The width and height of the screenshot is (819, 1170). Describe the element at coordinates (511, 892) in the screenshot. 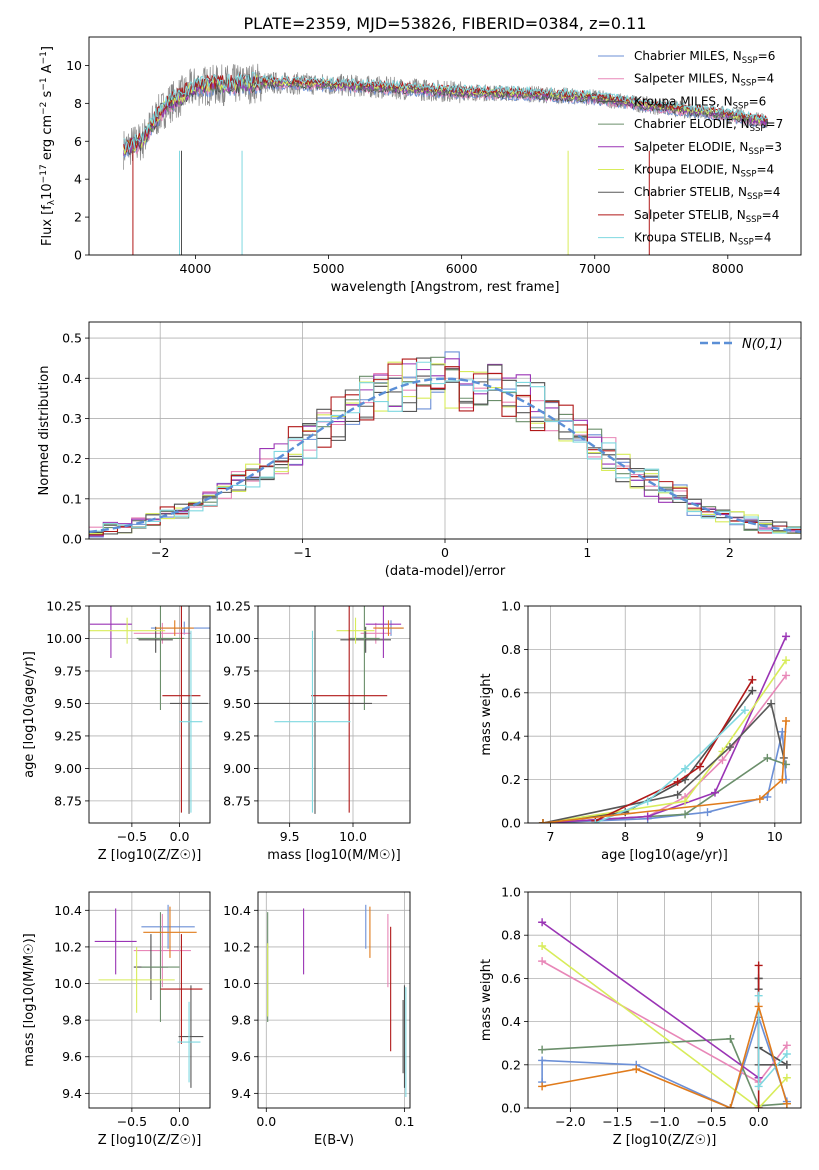

I see `y-tick-label: 1.0` at that location.